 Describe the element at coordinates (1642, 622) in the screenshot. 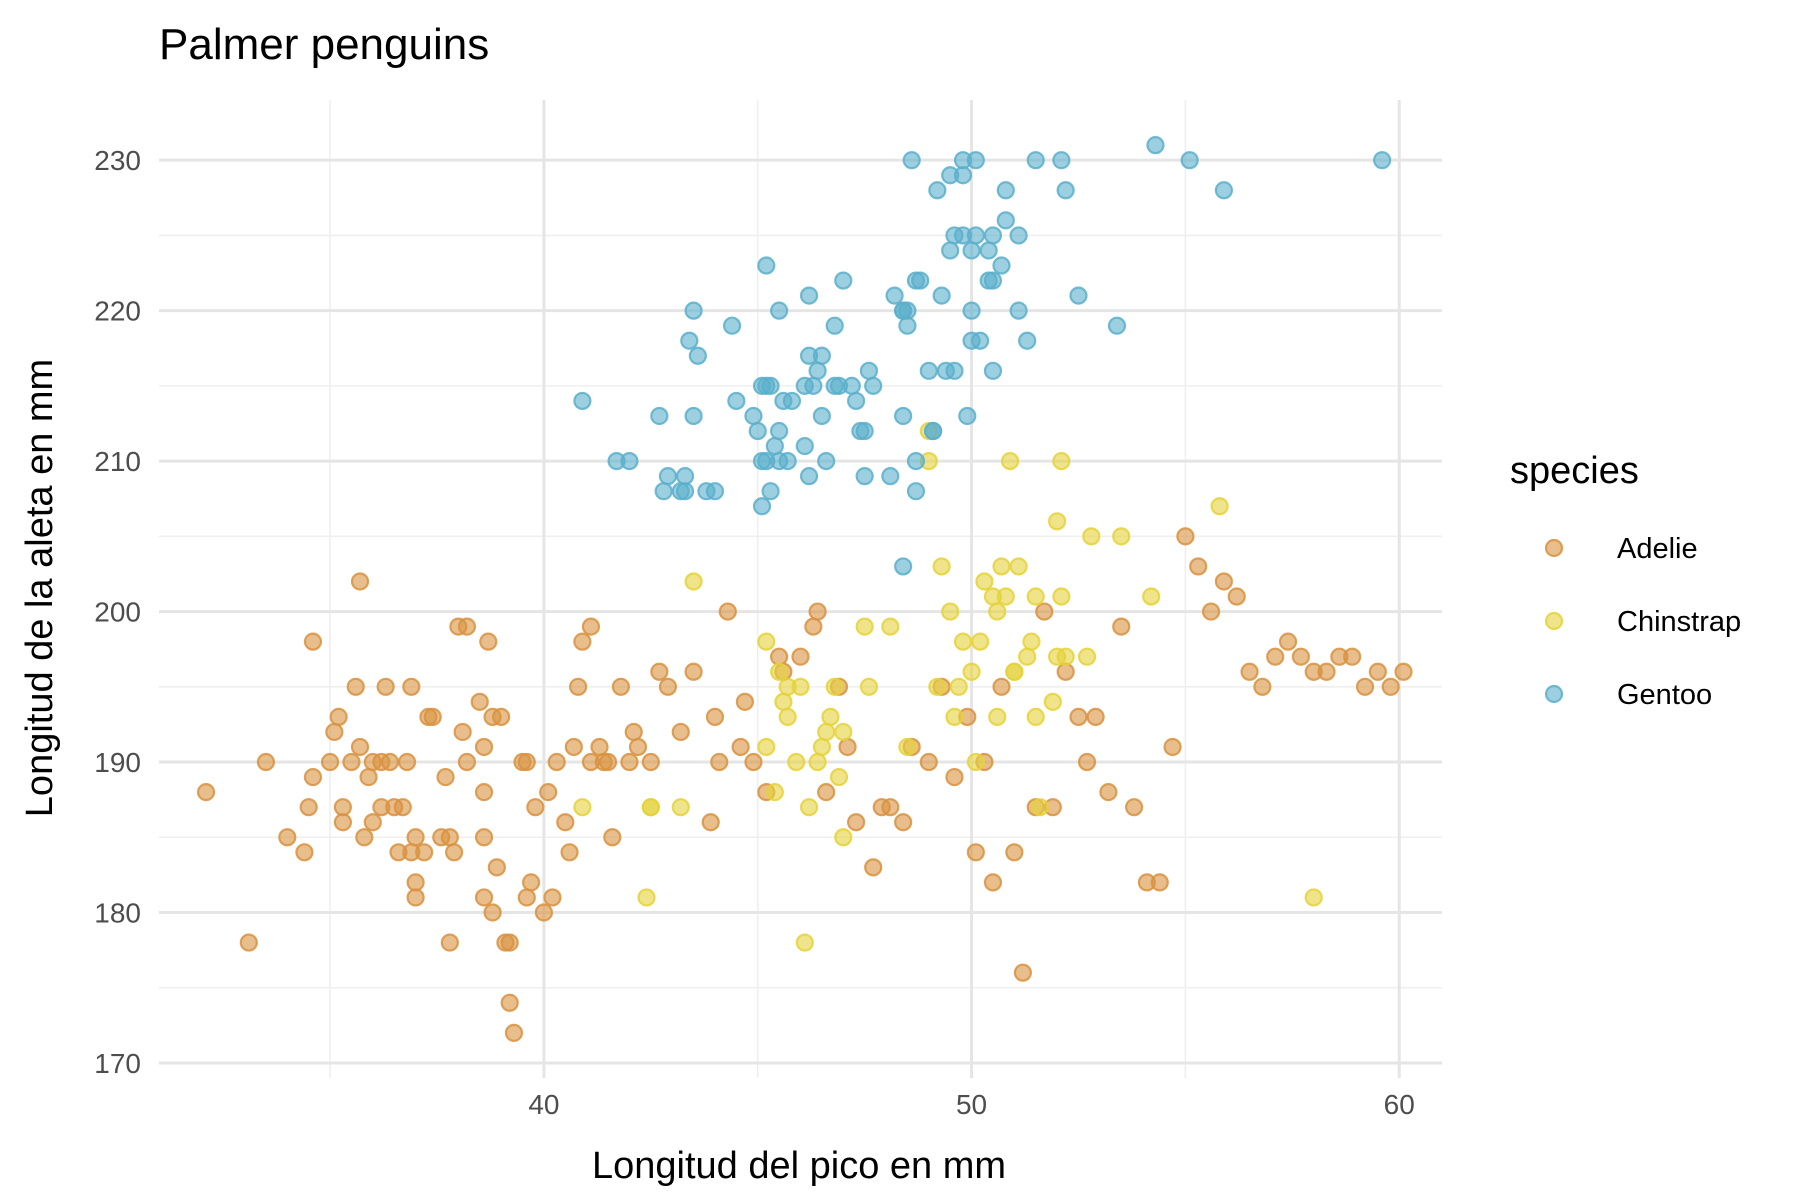

I see `legend-items: Adelie Chinstrap Gentoo` at that location.